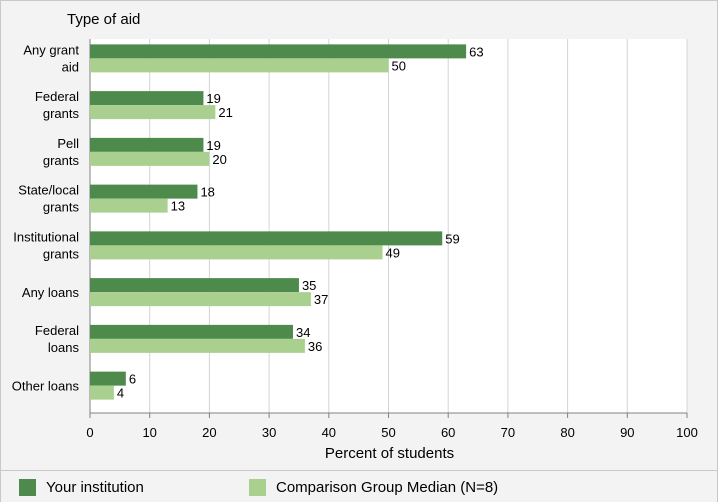 This screenshot has width=718, height=502. I want to click on x-tick-label: 30, so click(269, 432).